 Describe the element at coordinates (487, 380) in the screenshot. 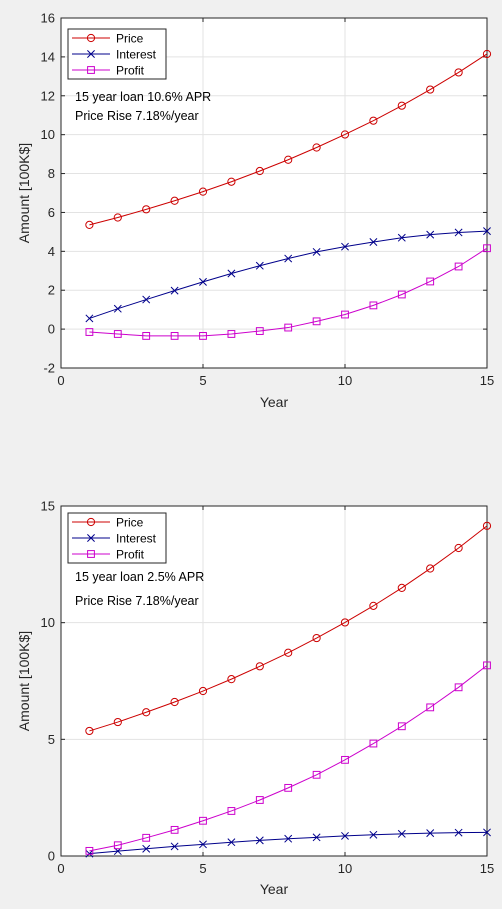

I see `x-tick-label: 15` at that location.